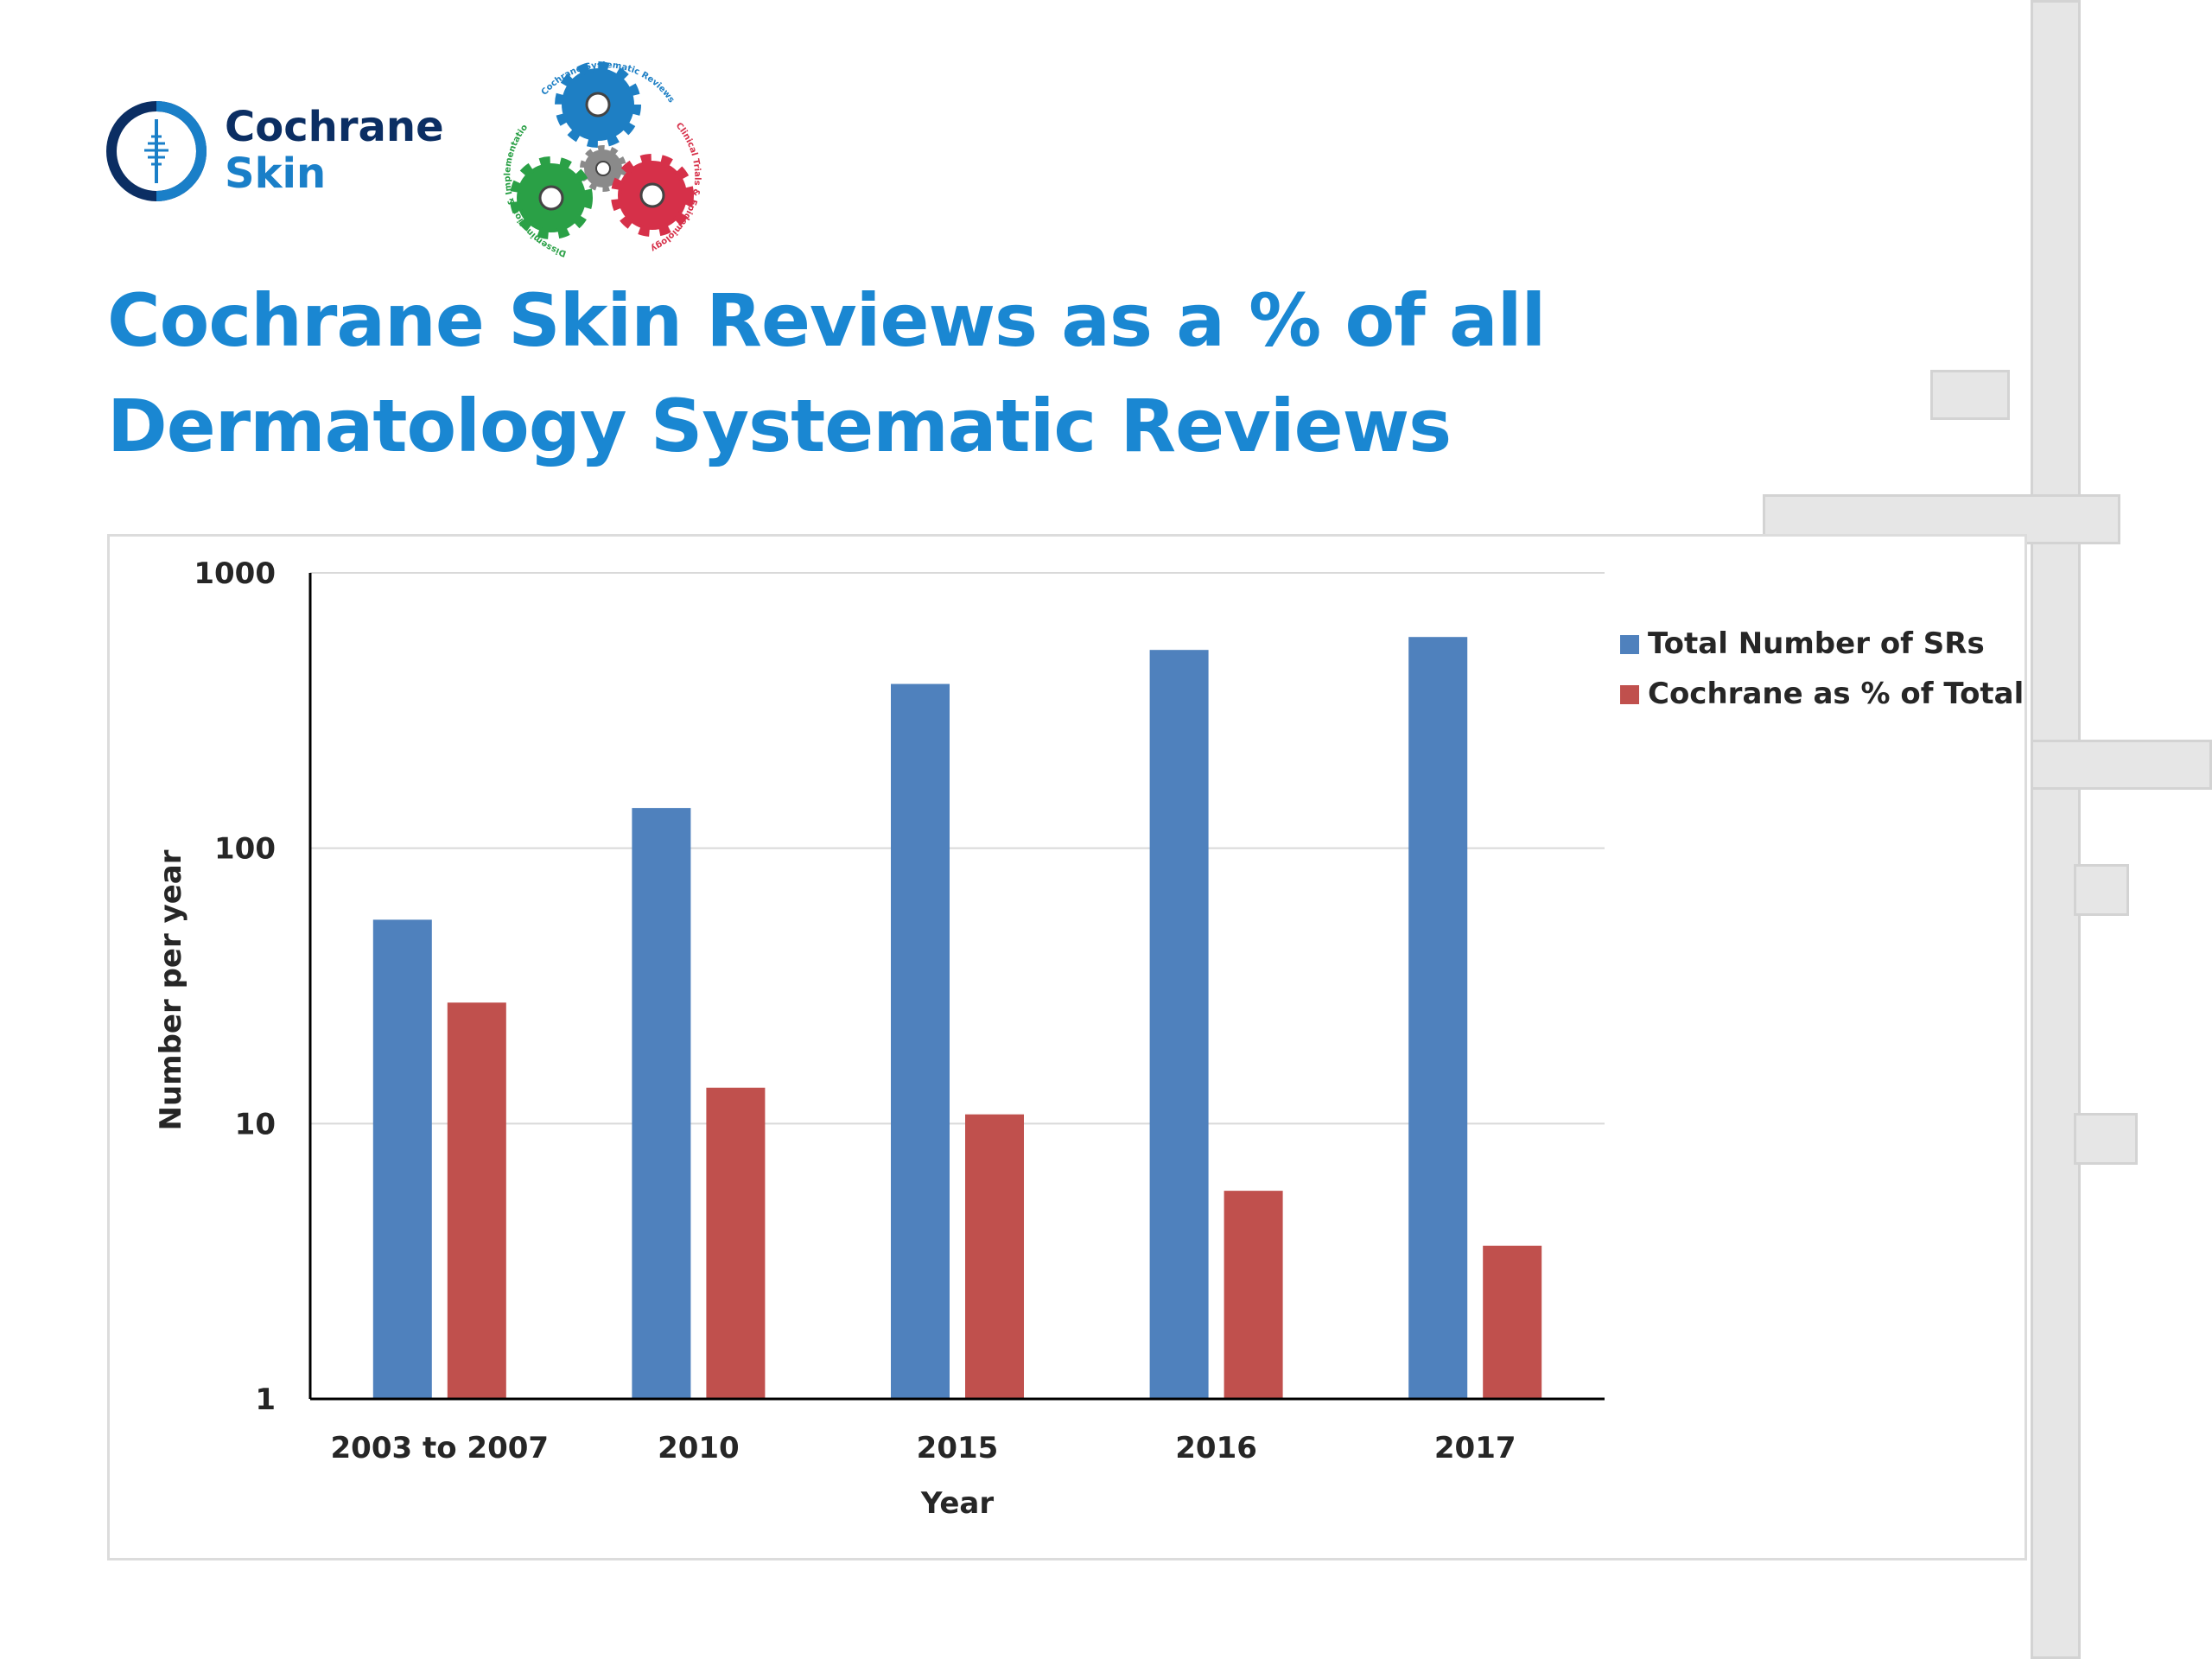 The height and width of the screenshot is (1659, 2212). What do you see at coordinates (171, 990) in the screenshot?
I see `y-axis-title: Number per year` at bounding box center [171, 990].